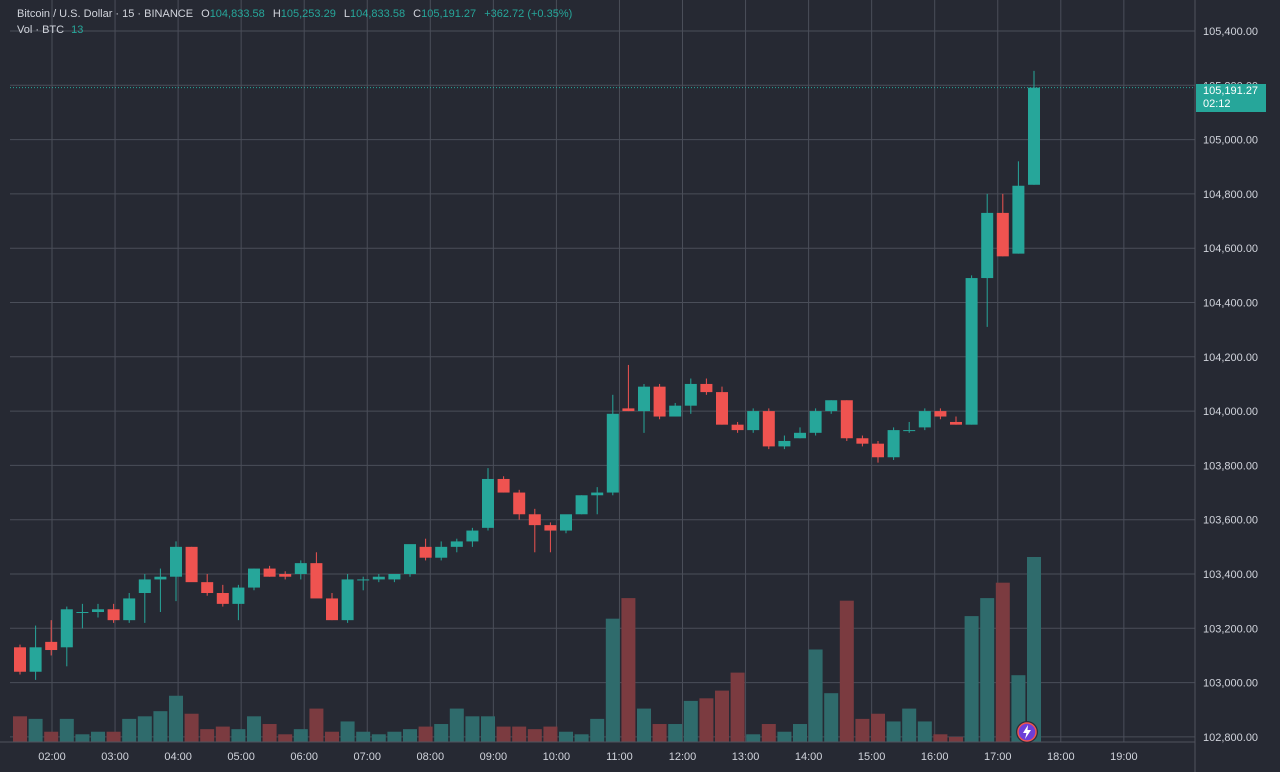 The image size is (1280, 772). Describe the element at coordinates (1230, 575) in the screenshot. I see `y-tick-label: 103,400.00` at that location.